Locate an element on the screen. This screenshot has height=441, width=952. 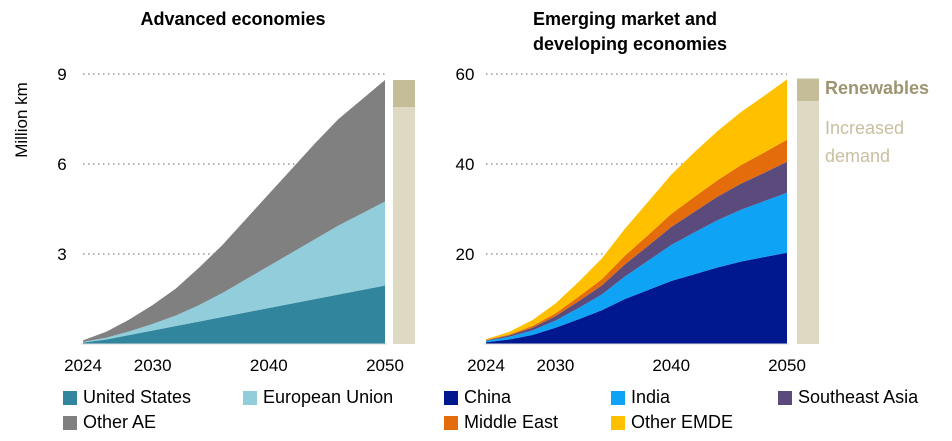
legend-item-united-states: United States is located at coordinates (127, 397).